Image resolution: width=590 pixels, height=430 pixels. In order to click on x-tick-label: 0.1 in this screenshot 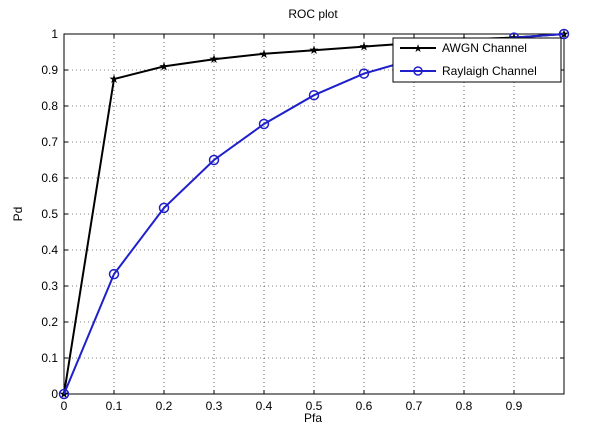, I will do `click(114, 406)`.